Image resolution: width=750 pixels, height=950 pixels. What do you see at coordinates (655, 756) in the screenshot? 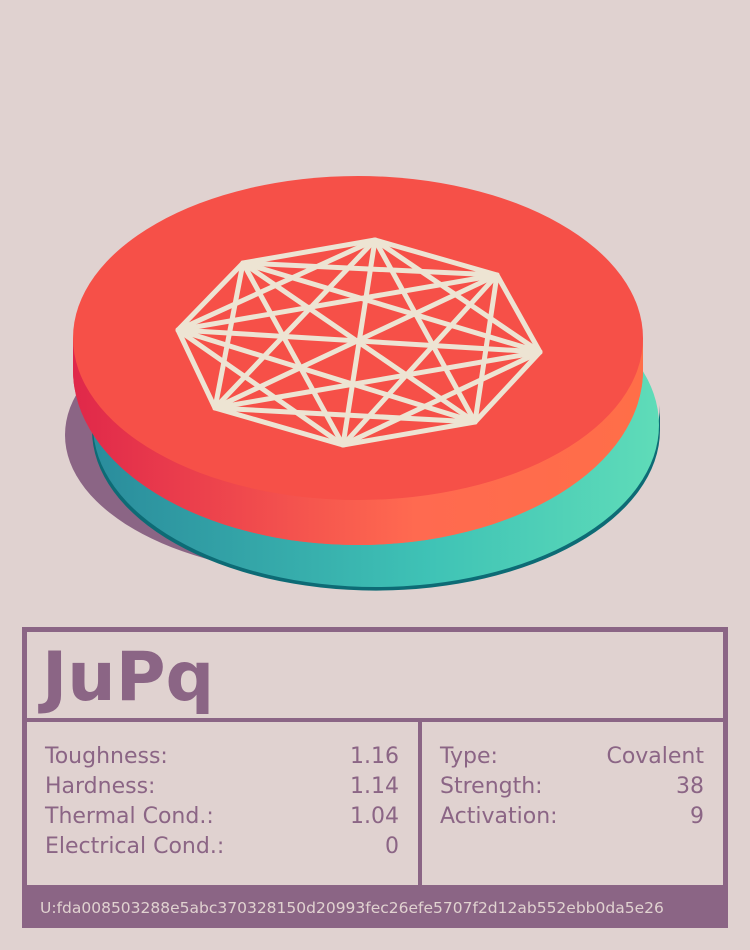
I see `stat-value: Covalent` at bounding box center [655, 756].